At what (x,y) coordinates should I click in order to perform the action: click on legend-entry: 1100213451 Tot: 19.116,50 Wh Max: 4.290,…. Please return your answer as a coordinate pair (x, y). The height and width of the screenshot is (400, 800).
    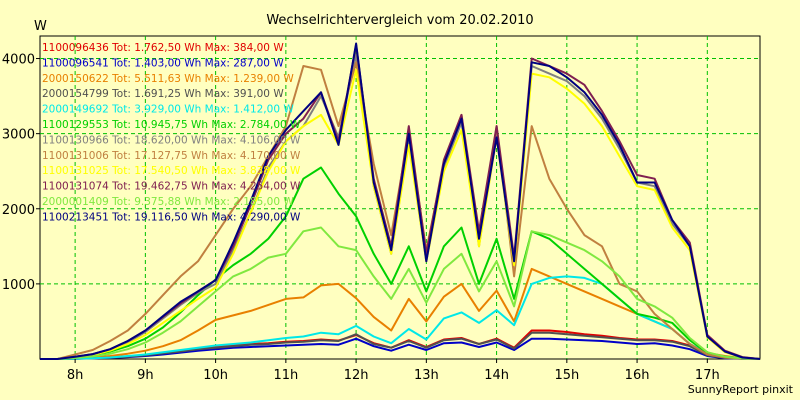
    Looking at the image, I should click on (171, 217).